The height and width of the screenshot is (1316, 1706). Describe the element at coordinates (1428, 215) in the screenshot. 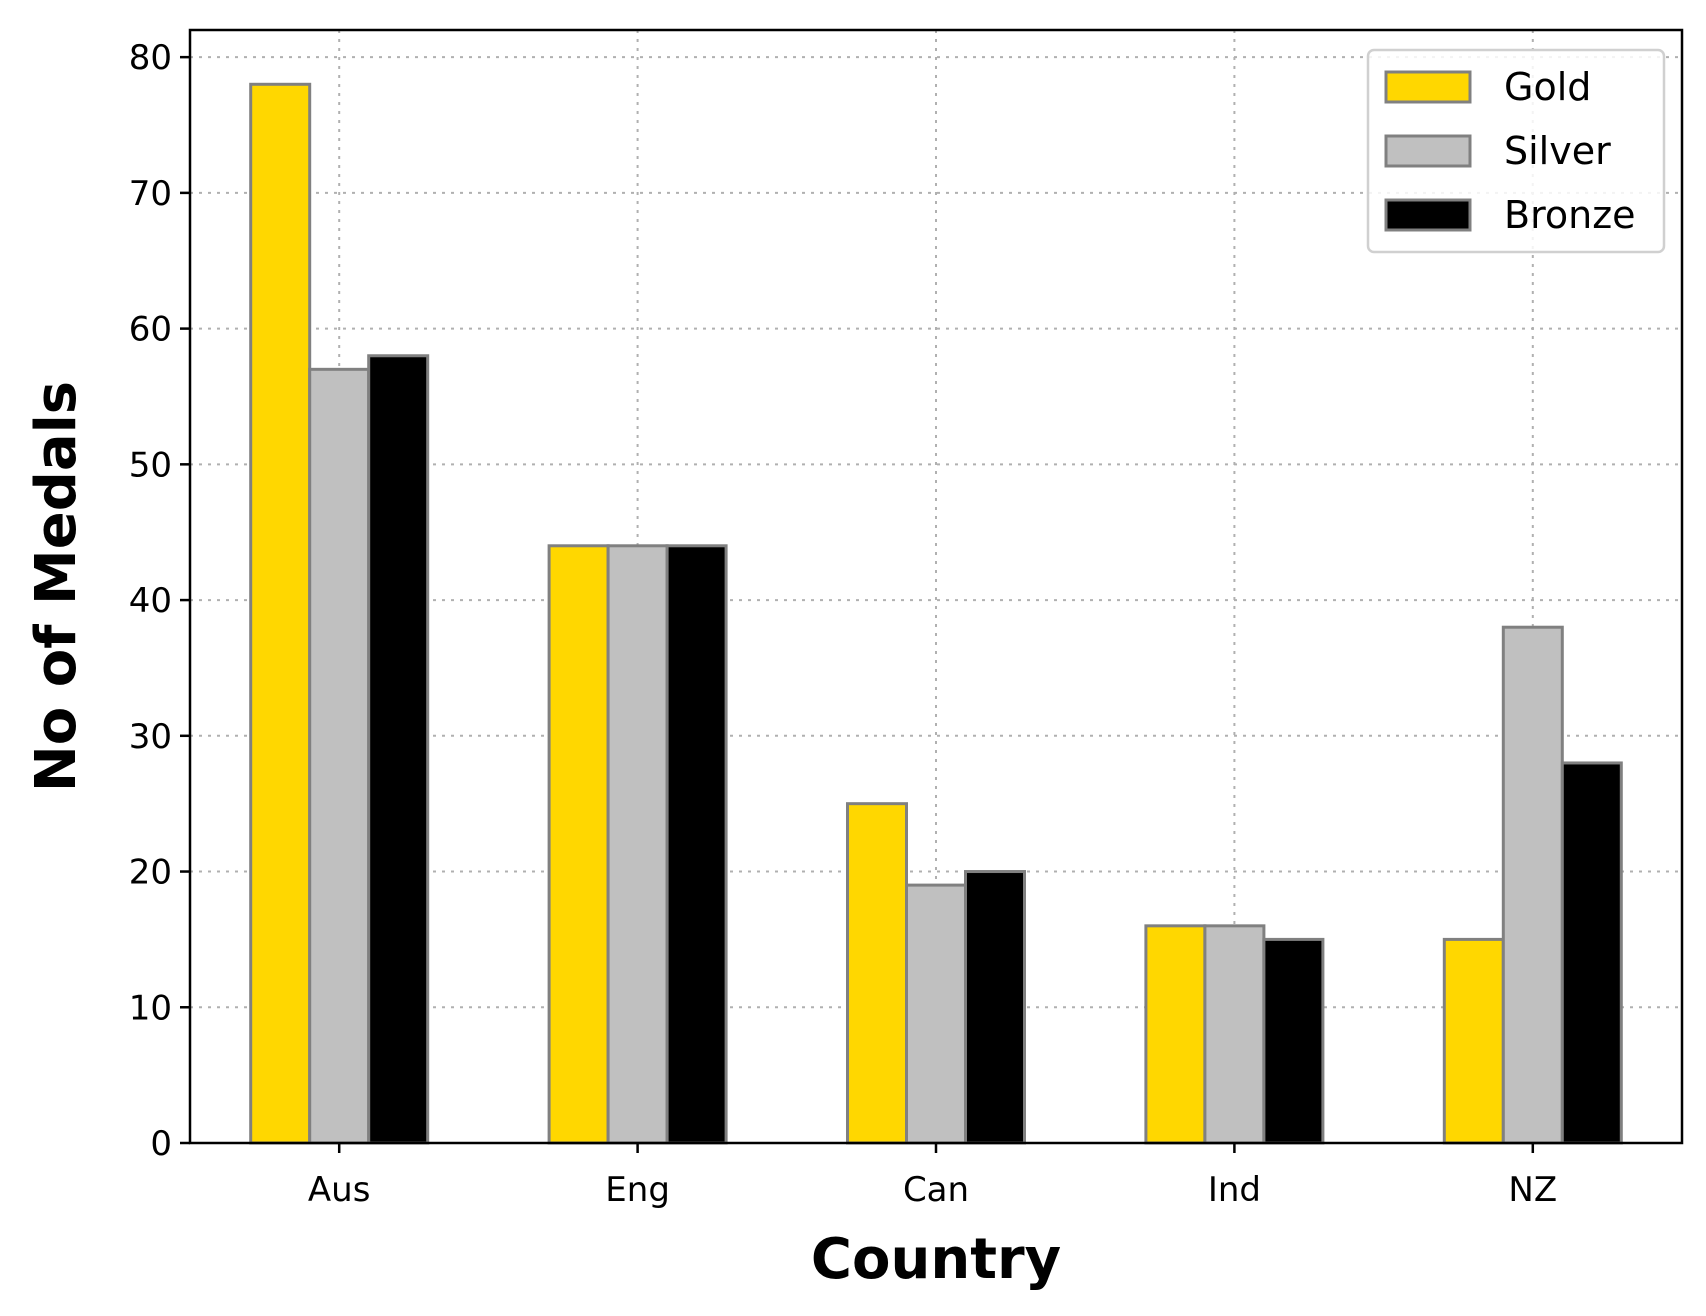

I see `legend-swatch-bronze` at that location.